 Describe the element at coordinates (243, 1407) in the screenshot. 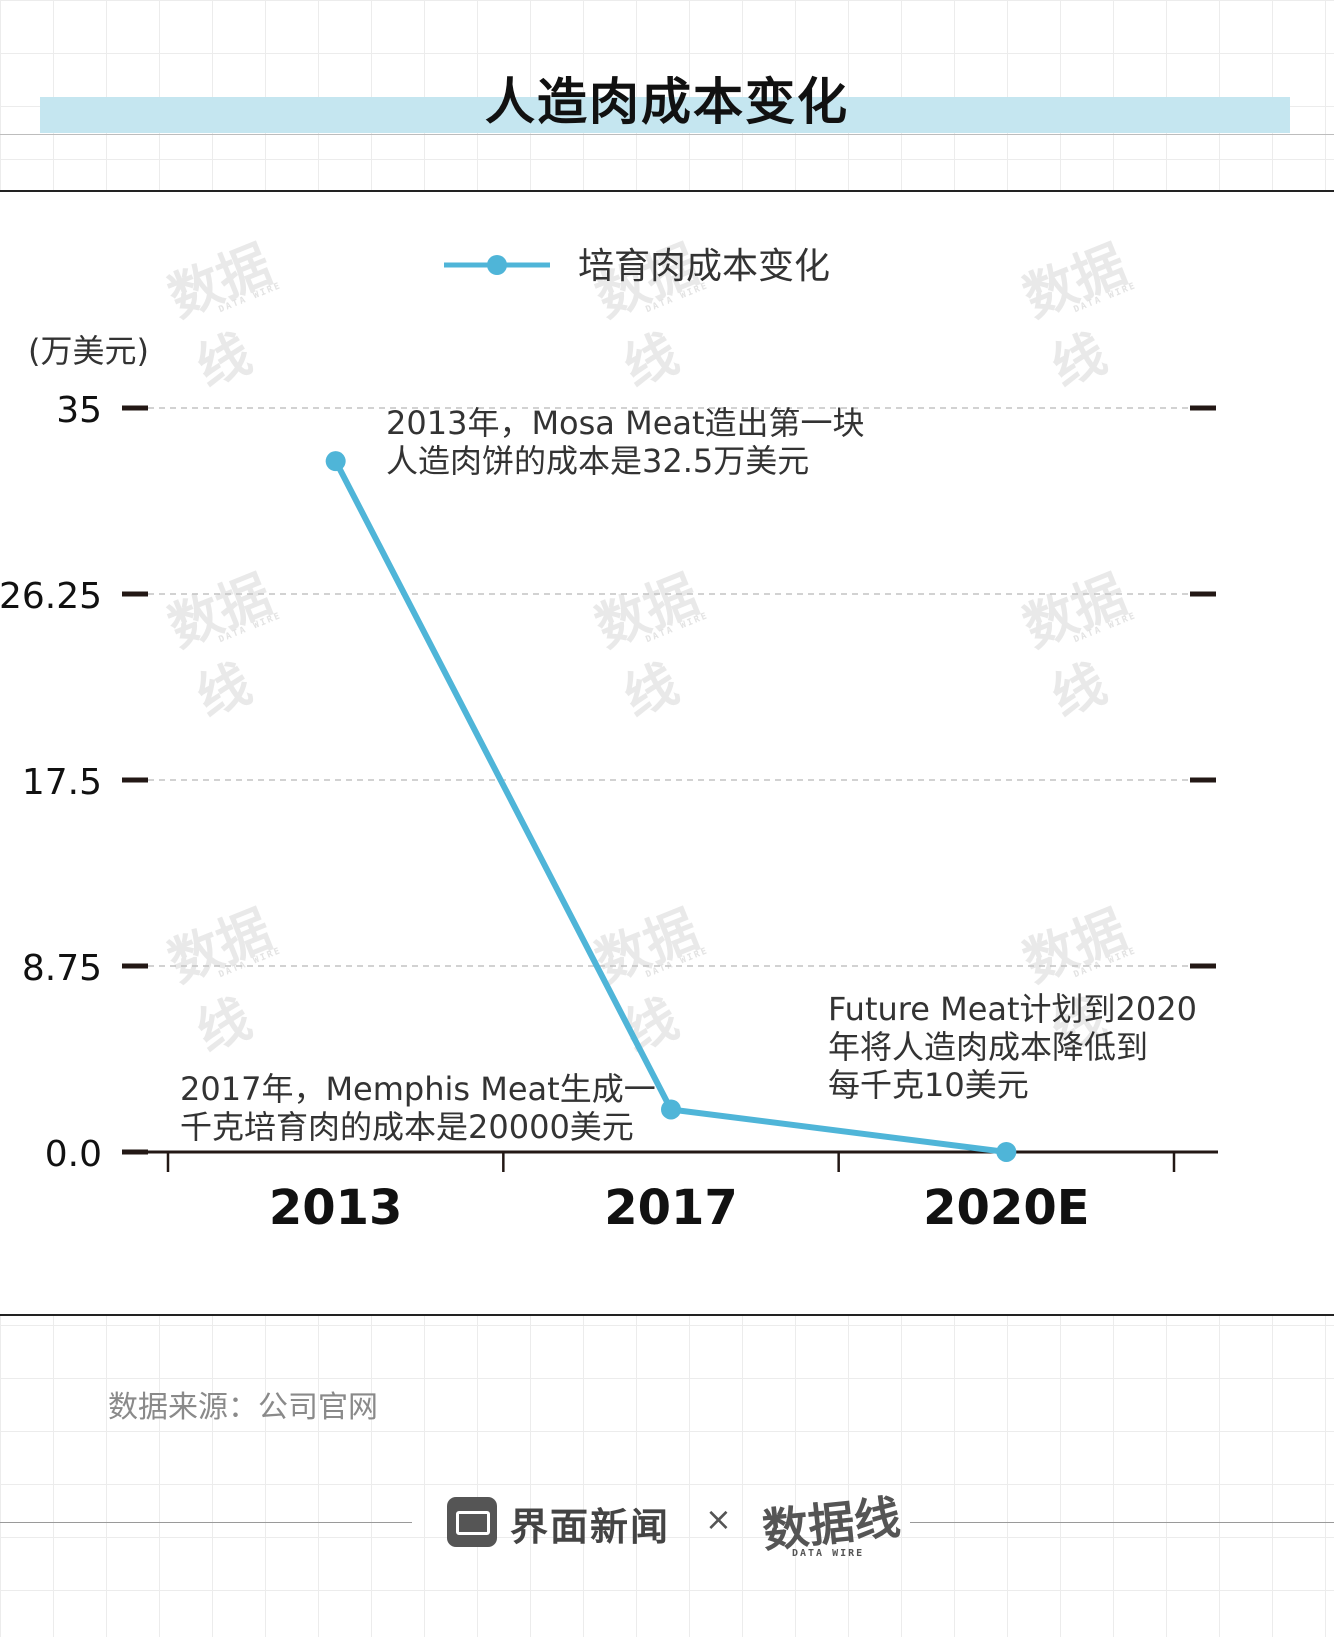

I see `data-source: 数据来源：公司官网` at that location.